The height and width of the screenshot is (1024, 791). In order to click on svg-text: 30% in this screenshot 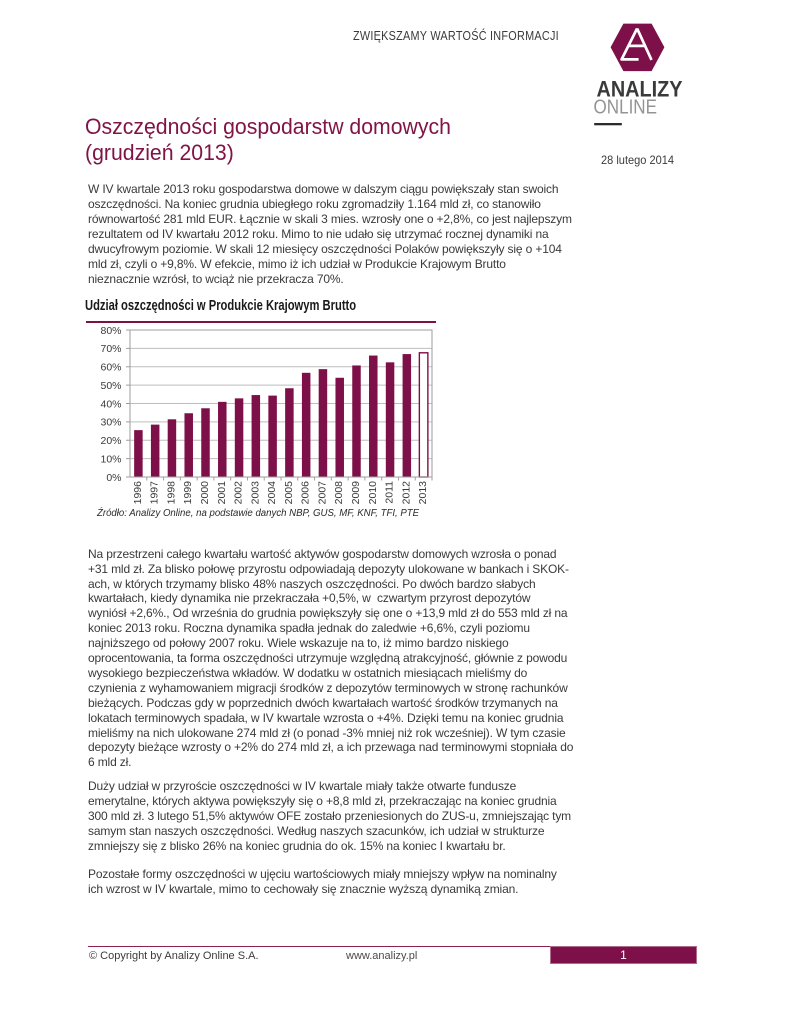, I will do `click(110, 423)`.